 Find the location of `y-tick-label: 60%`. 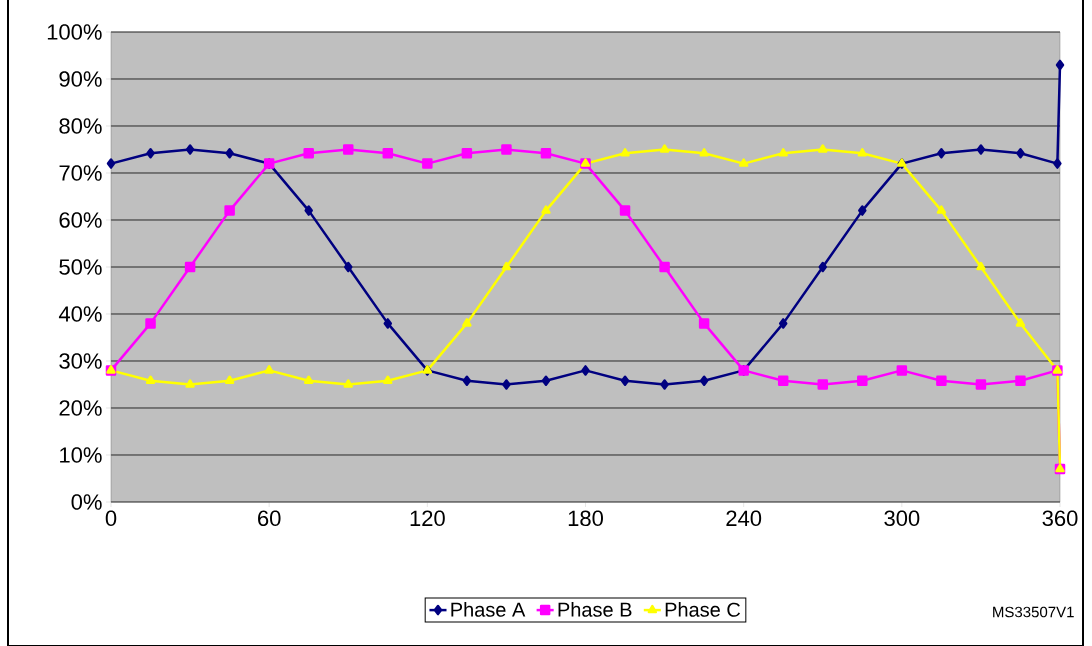

y-tick-label: 60% is located at coordinates (80, 220).